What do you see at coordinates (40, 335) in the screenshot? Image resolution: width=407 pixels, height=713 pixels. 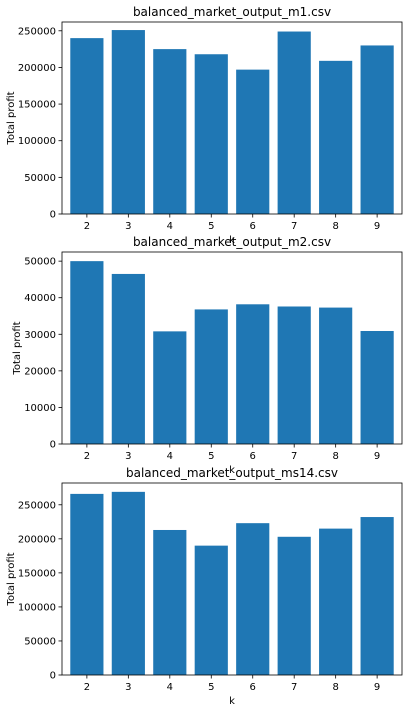 I see `y-tick-label: 30000` at bounding box center [40, 335].